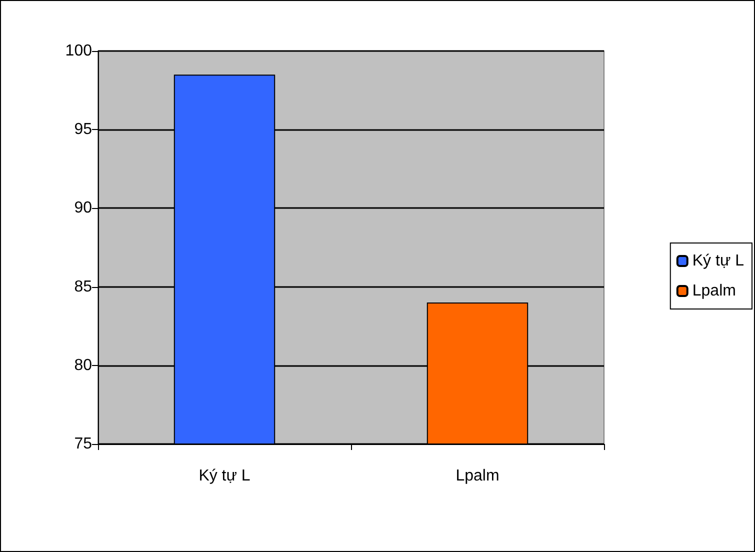 The height and width of the screenshot is (552, 755). Describe the element at coordinates (83, 444) in the screenshot. I see `y-tick-label: 75` at that location.